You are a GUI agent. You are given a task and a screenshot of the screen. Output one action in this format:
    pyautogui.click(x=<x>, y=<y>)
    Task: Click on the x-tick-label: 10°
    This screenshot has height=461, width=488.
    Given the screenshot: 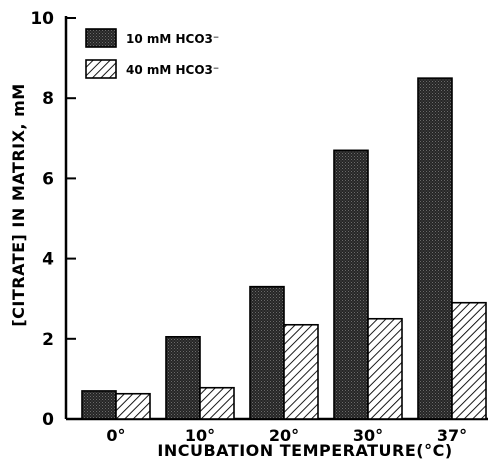 What is the action you would take?
    pyautogui.click(x=200, y=435)
    